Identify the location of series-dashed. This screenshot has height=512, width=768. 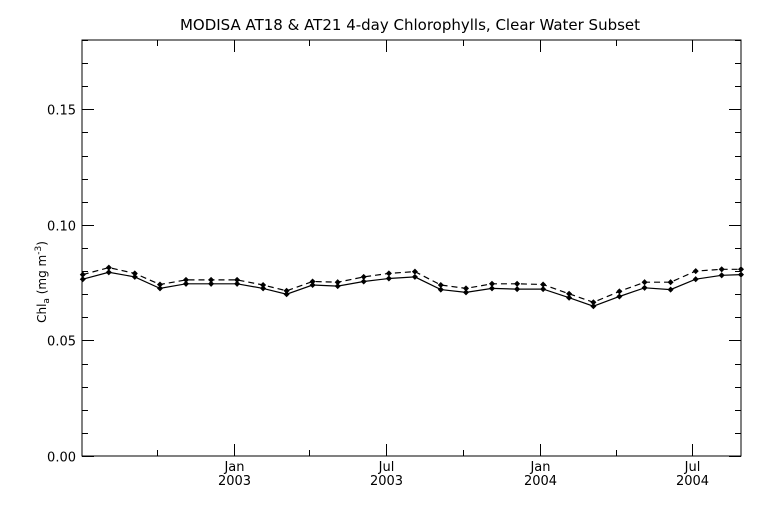
(412, 285).